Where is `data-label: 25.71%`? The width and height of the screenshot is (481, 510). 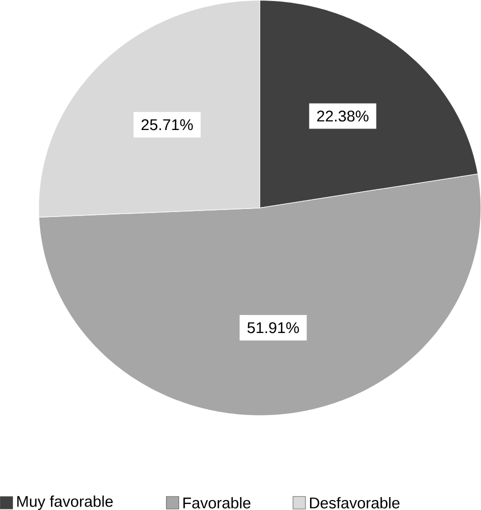 data-label: 25.71% is located at coordinates (167, 124).